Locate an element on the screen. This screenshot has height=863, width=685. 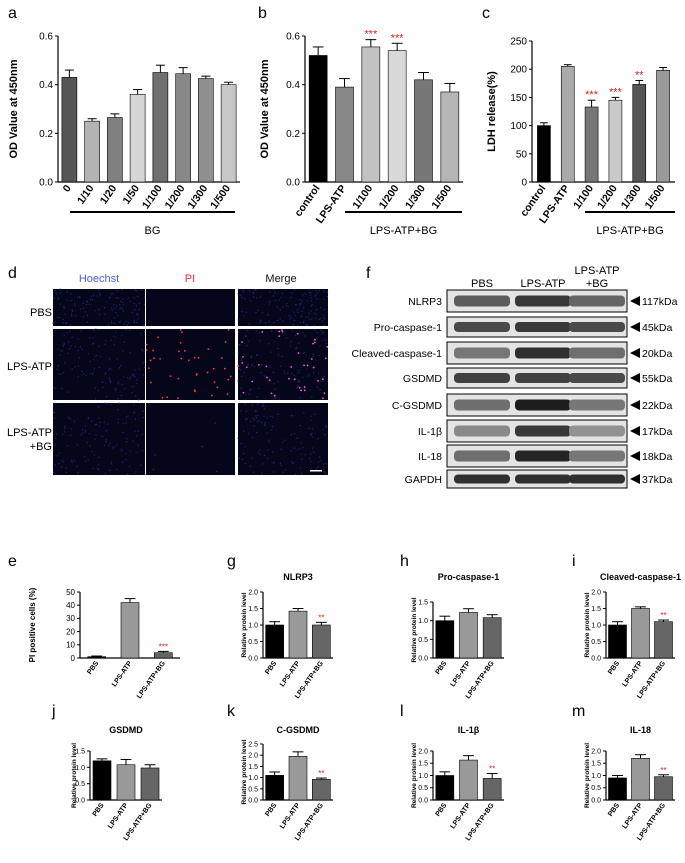
y-tick-label: 1.5 is located at coordinates (596, 764).